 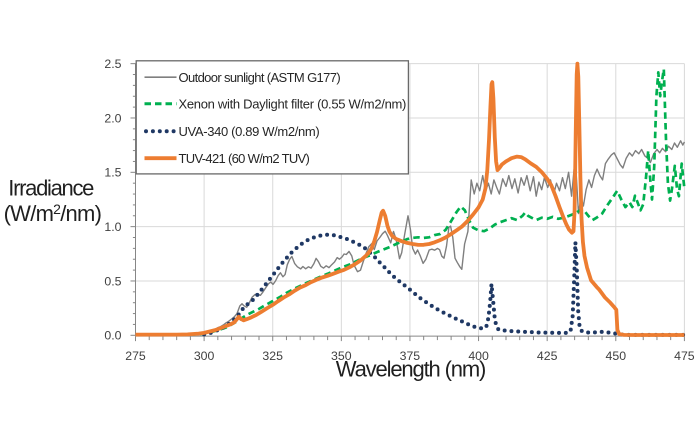 I want to click on svg-text: Wavelength (nm), so click(x=410, y=368).